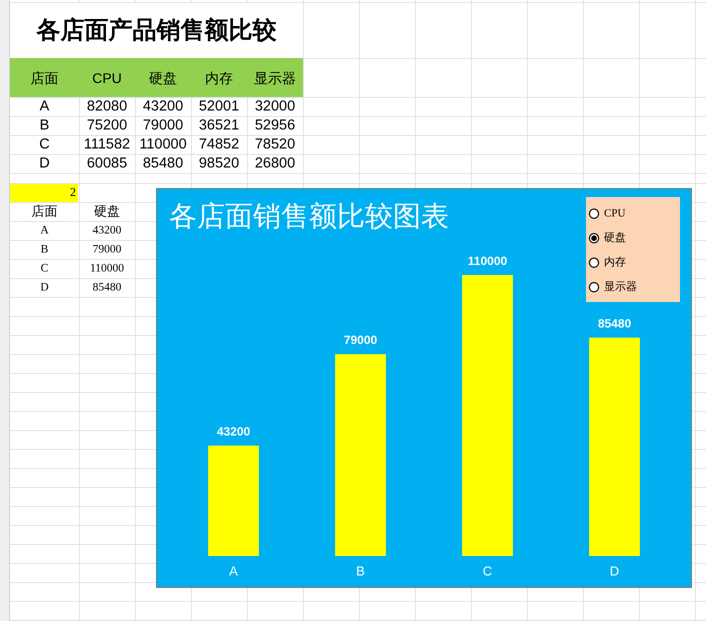  What do you see at coordinates (275, 145) in the screenshot?
I see `data-label: 78520` at bounding box center [275, 145].